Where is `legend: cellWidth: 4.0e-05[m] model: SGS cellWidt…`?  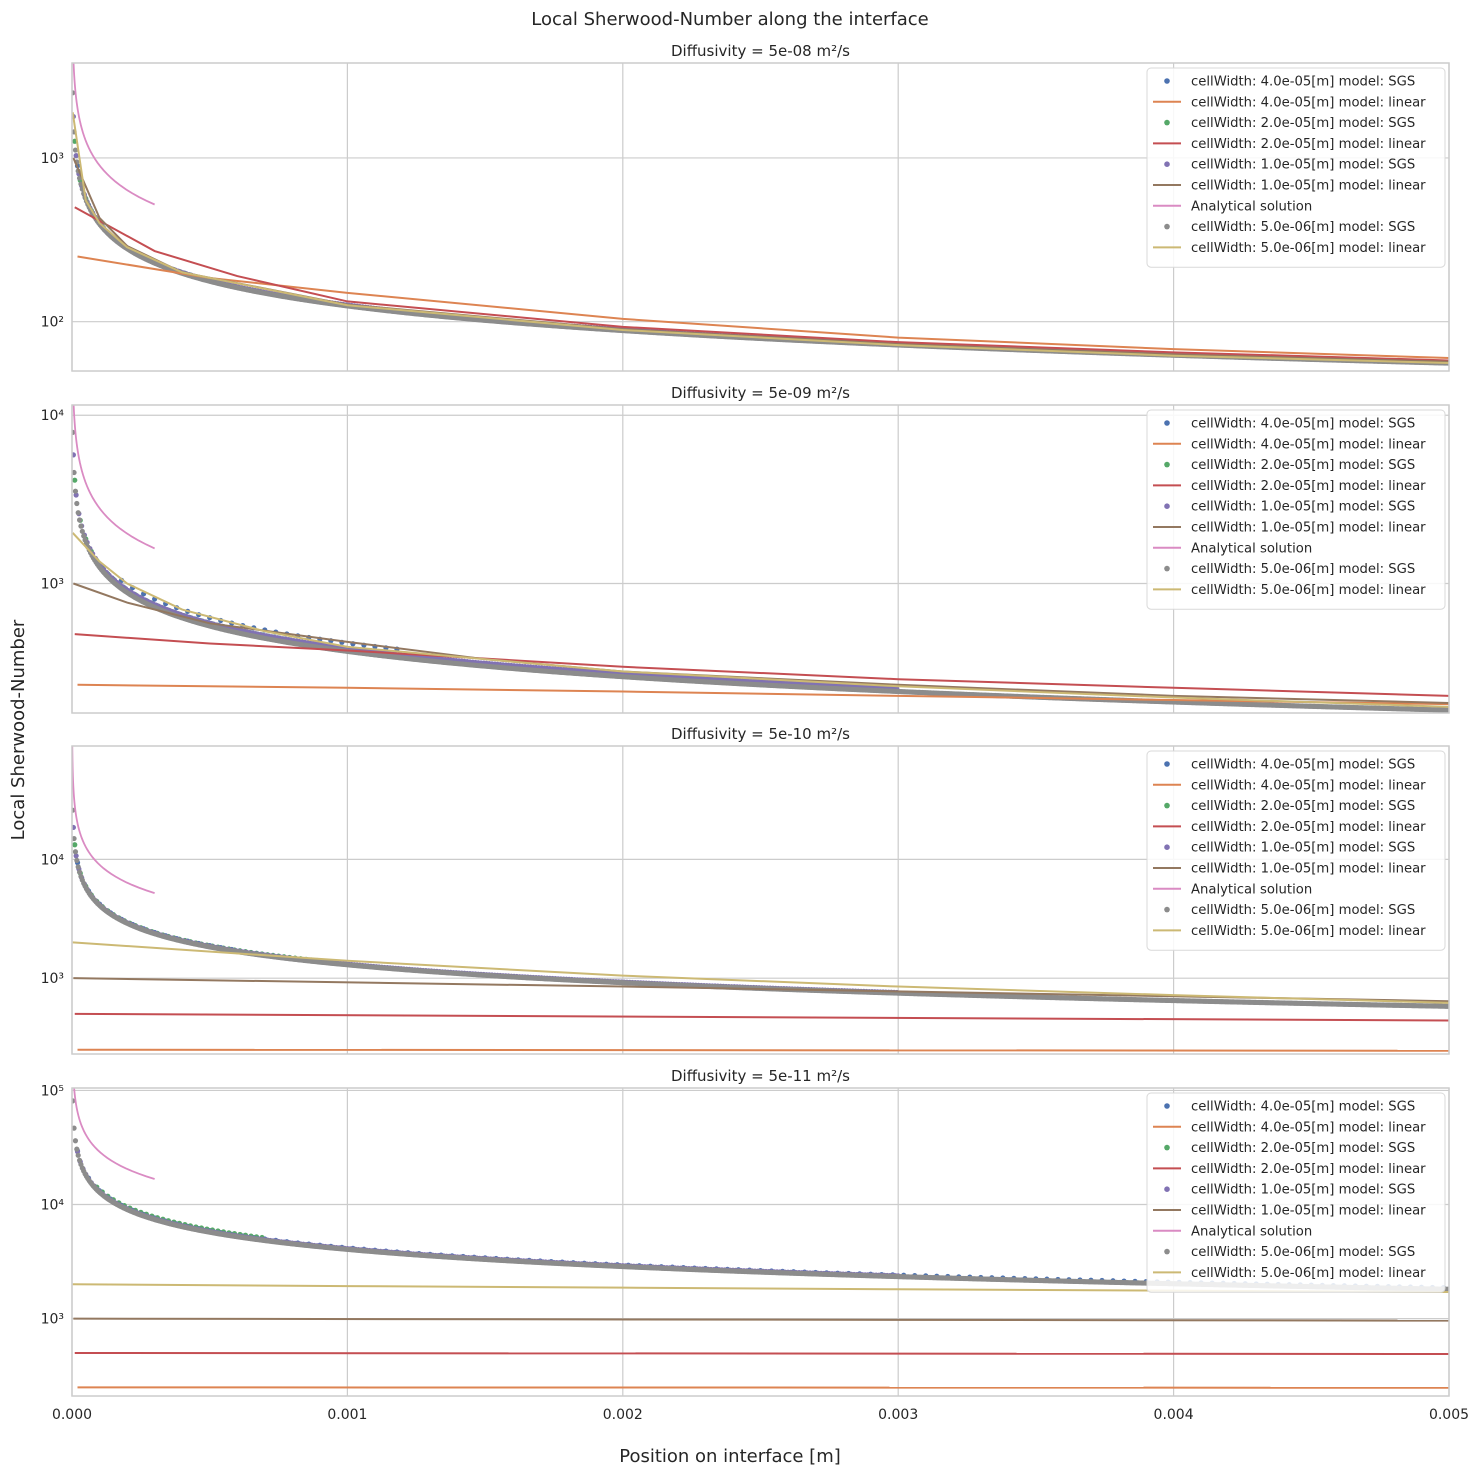 legend: cellWidth: 4.0e-05[m] model: SGS cellWidt… is located at coordinates (1296, 850).